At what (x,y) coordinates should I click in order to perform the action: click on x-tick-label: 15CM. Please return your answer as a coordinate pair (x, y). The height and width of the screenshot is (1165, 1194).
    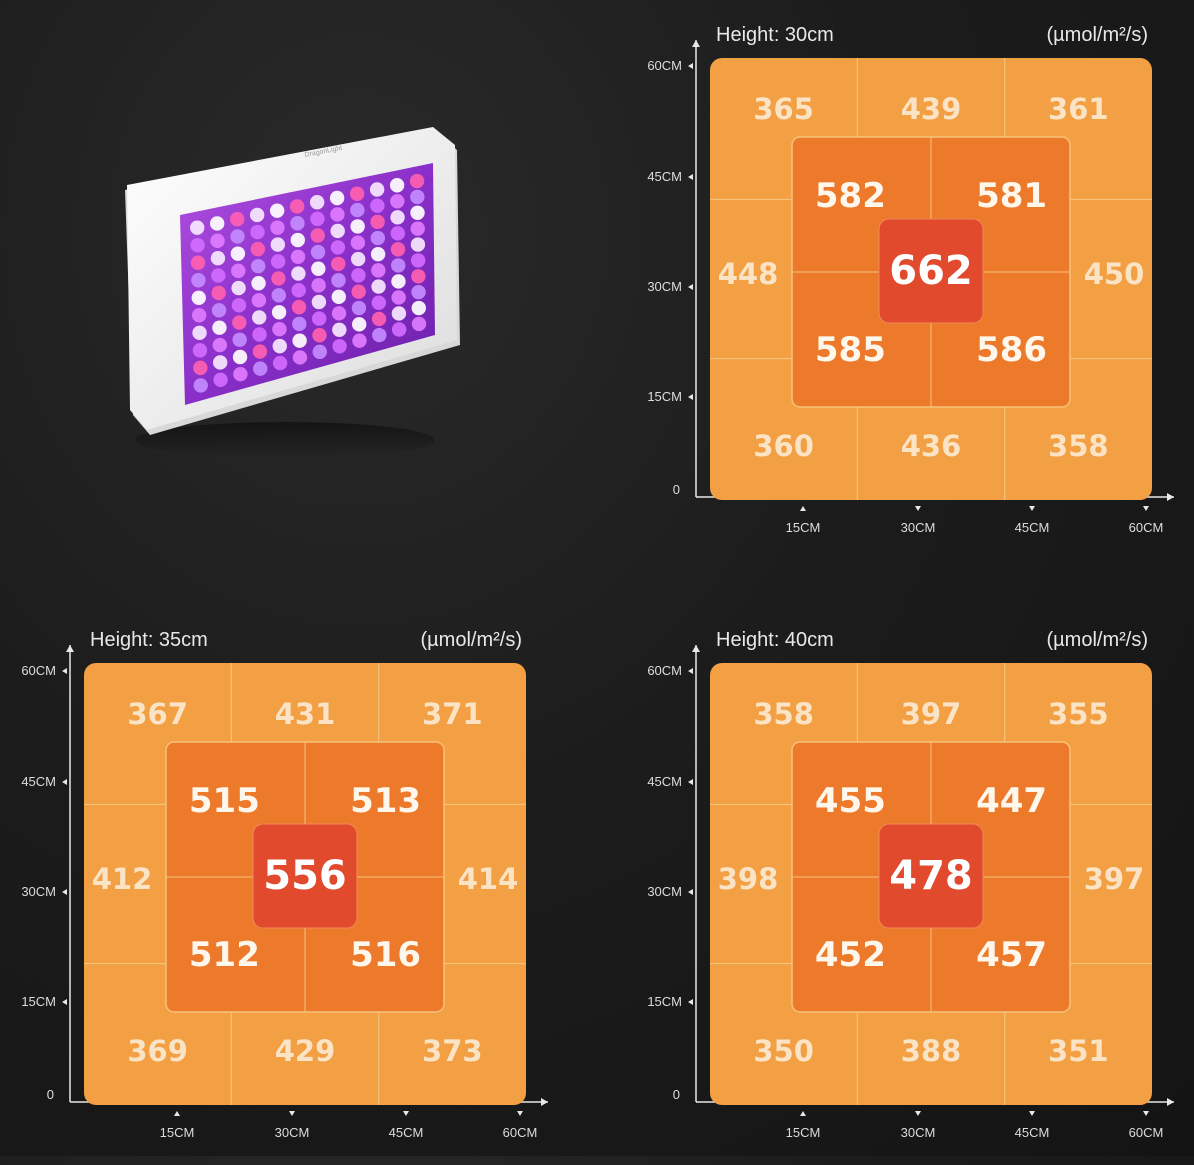
    Looking at the image, I should click on (803, 1132).